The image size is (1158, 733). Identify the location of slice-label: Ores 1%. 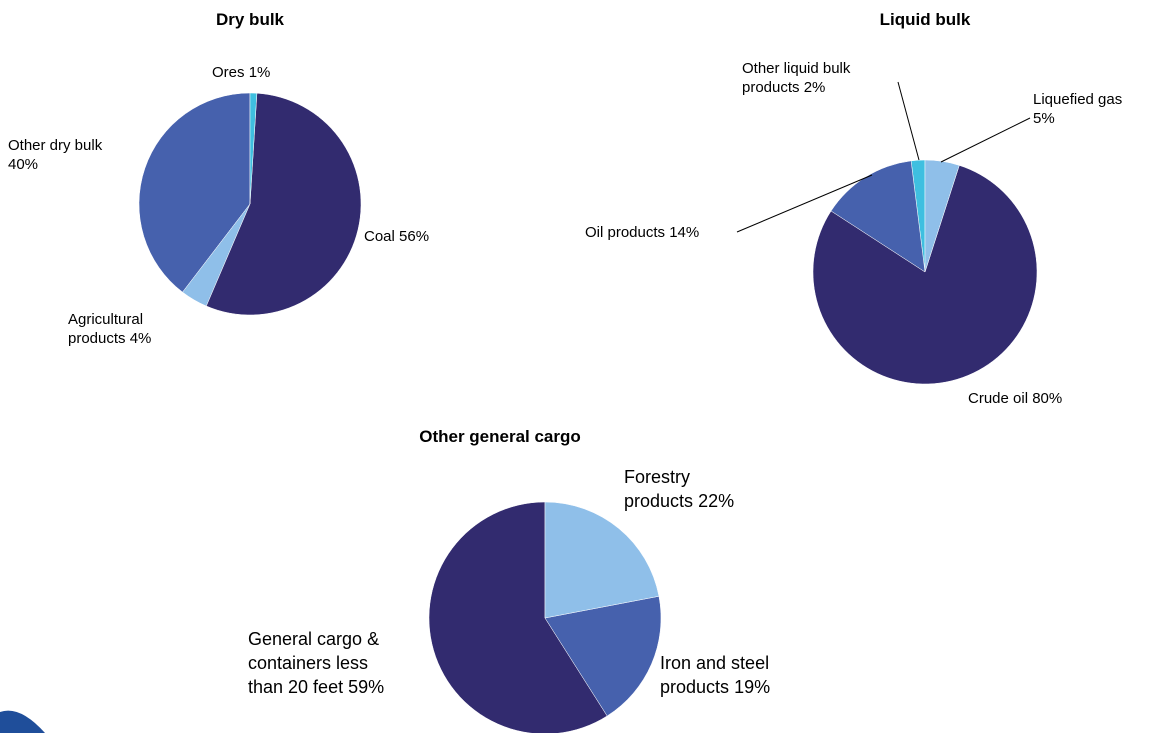
(272, 72).